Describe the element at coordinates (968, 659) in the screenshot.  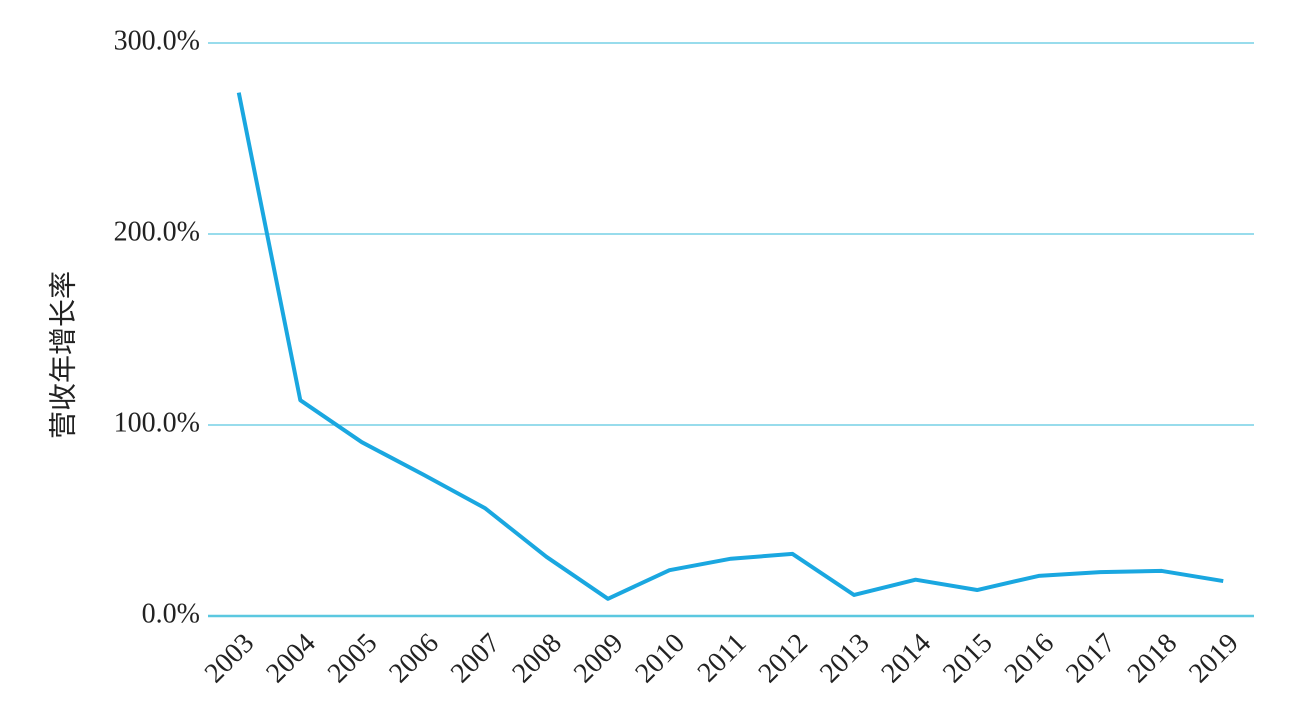
I see `x-tick-label: 2015` at that location.